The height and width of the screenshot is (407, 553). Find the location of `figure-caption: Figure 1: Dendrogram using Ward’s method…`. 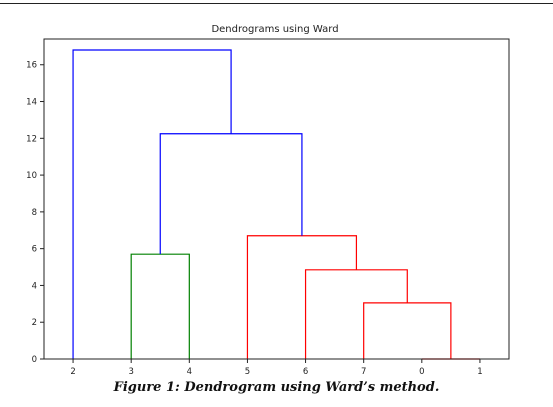

figure-caption: Figure 1: Dendrogram using Ward’s method… is located at coordinates (276, 387).